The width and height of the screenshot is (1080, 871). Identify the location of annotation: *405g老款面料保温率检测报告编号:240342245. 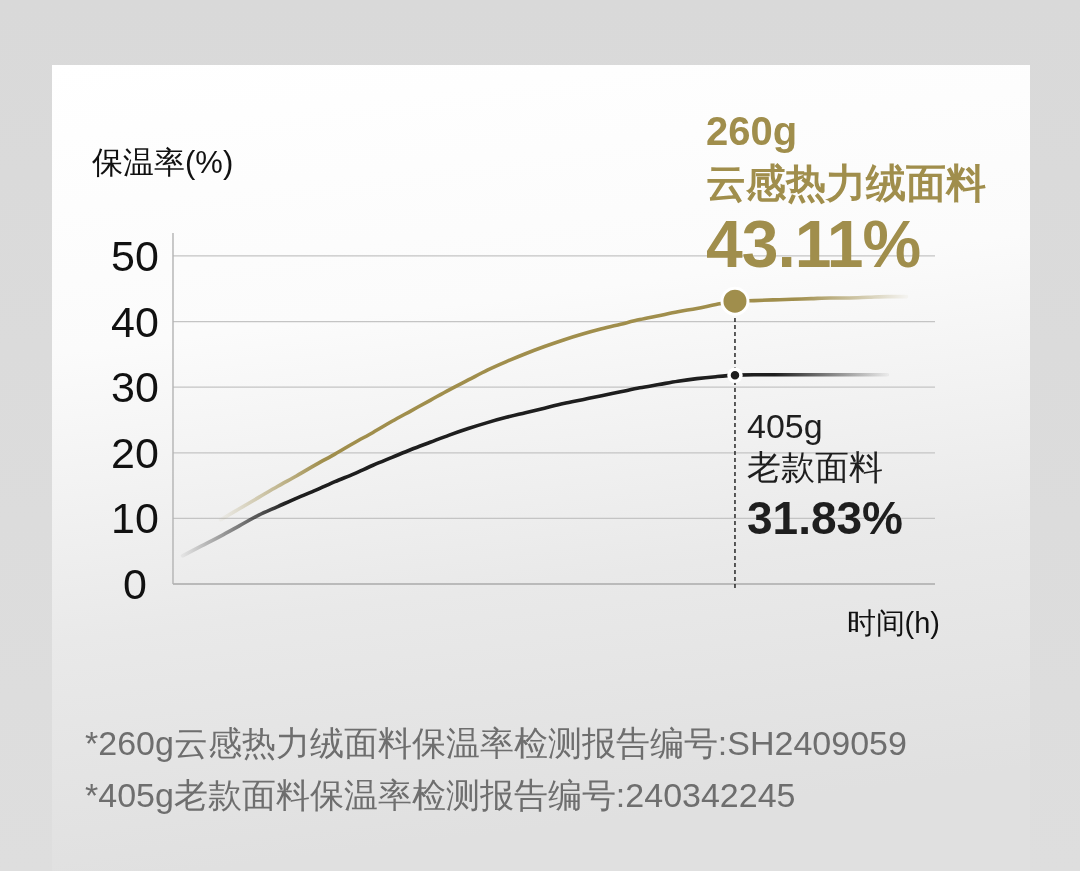
(440, 795).